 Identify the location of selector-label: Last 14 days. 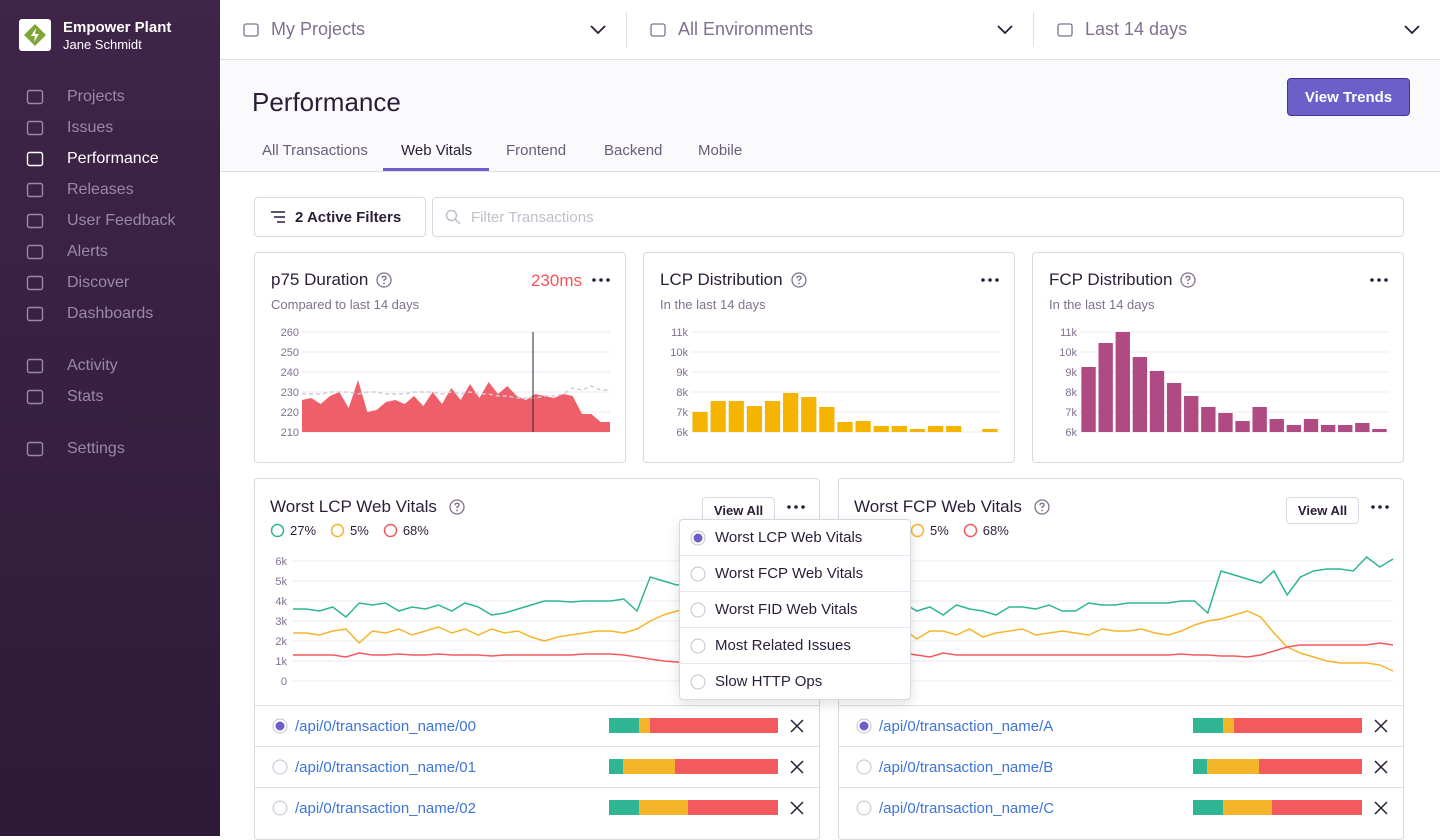
(1136, 29).